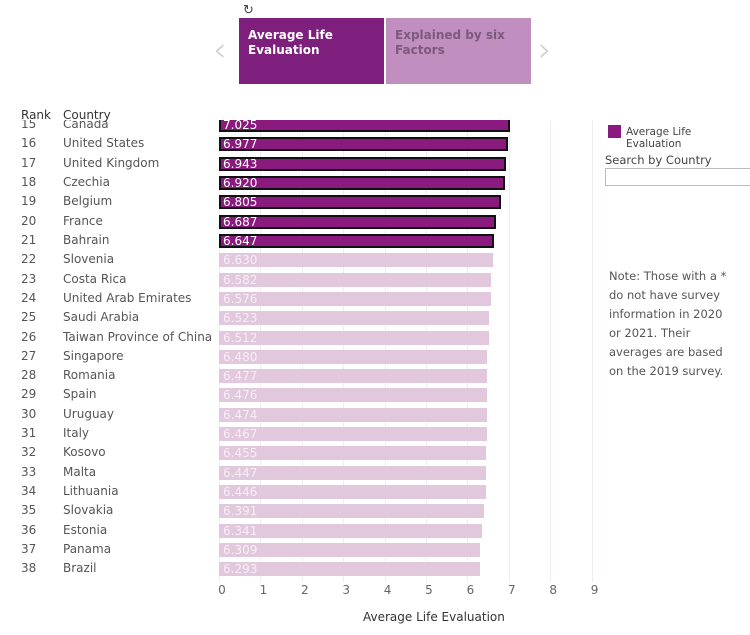 The height and width of the screenshot is (635, 750). I want to click on x-tick-label: 7, so click(511, 590).